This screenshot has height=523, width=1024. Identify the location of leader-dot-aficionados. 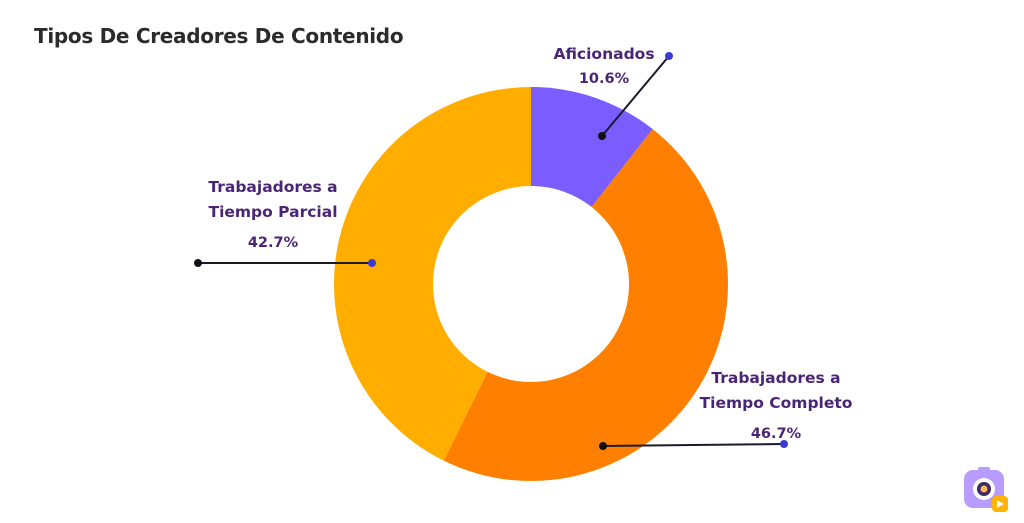
(602, 136).